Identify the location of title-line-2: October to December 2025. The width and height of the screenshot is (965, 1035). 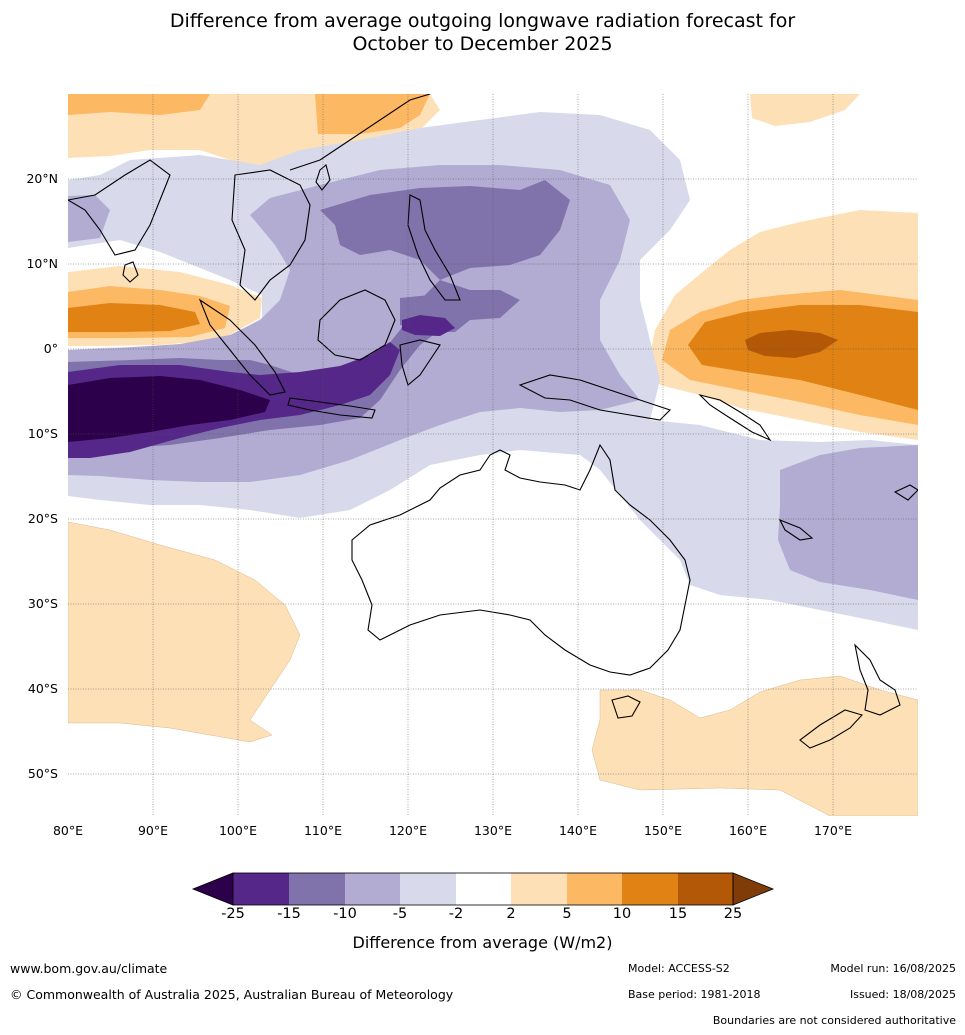
(482, 44).